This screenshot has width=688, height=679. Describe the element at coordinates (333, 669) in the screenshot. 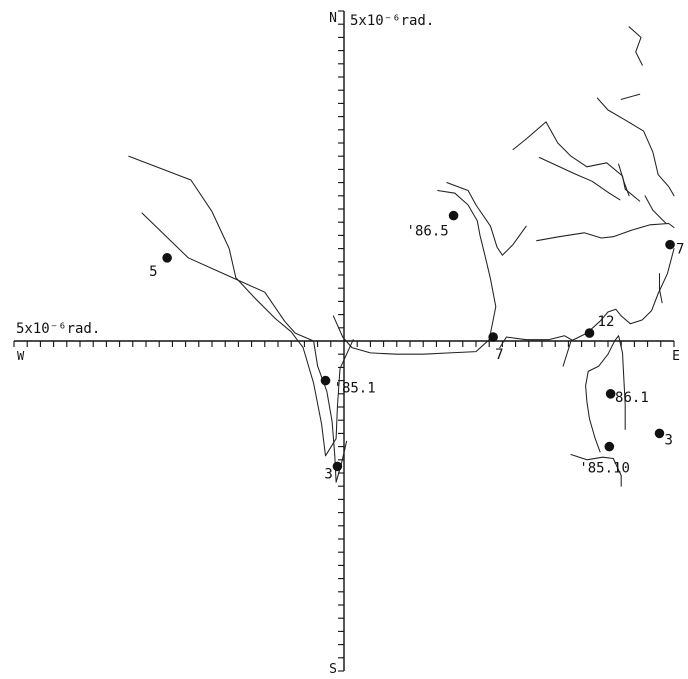

I see `south-label: S` at that location.